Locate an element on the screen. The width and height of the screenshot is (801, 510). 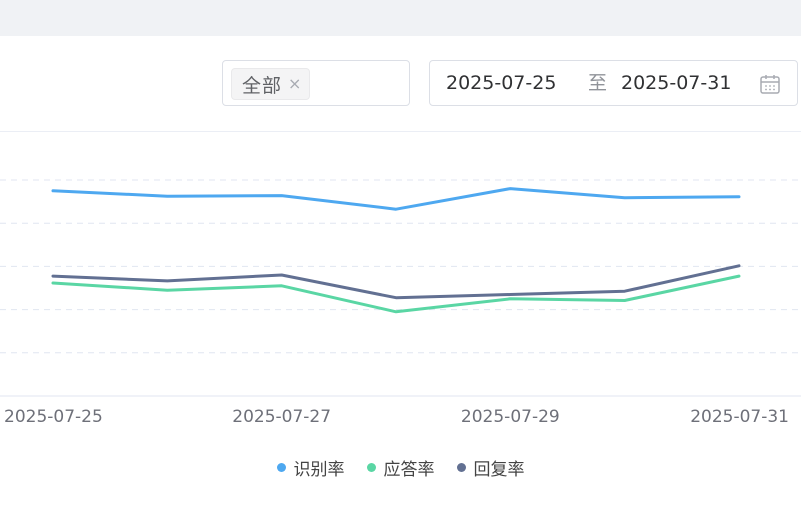
legend-item: 识别率 is located at coordinates (310, 467).